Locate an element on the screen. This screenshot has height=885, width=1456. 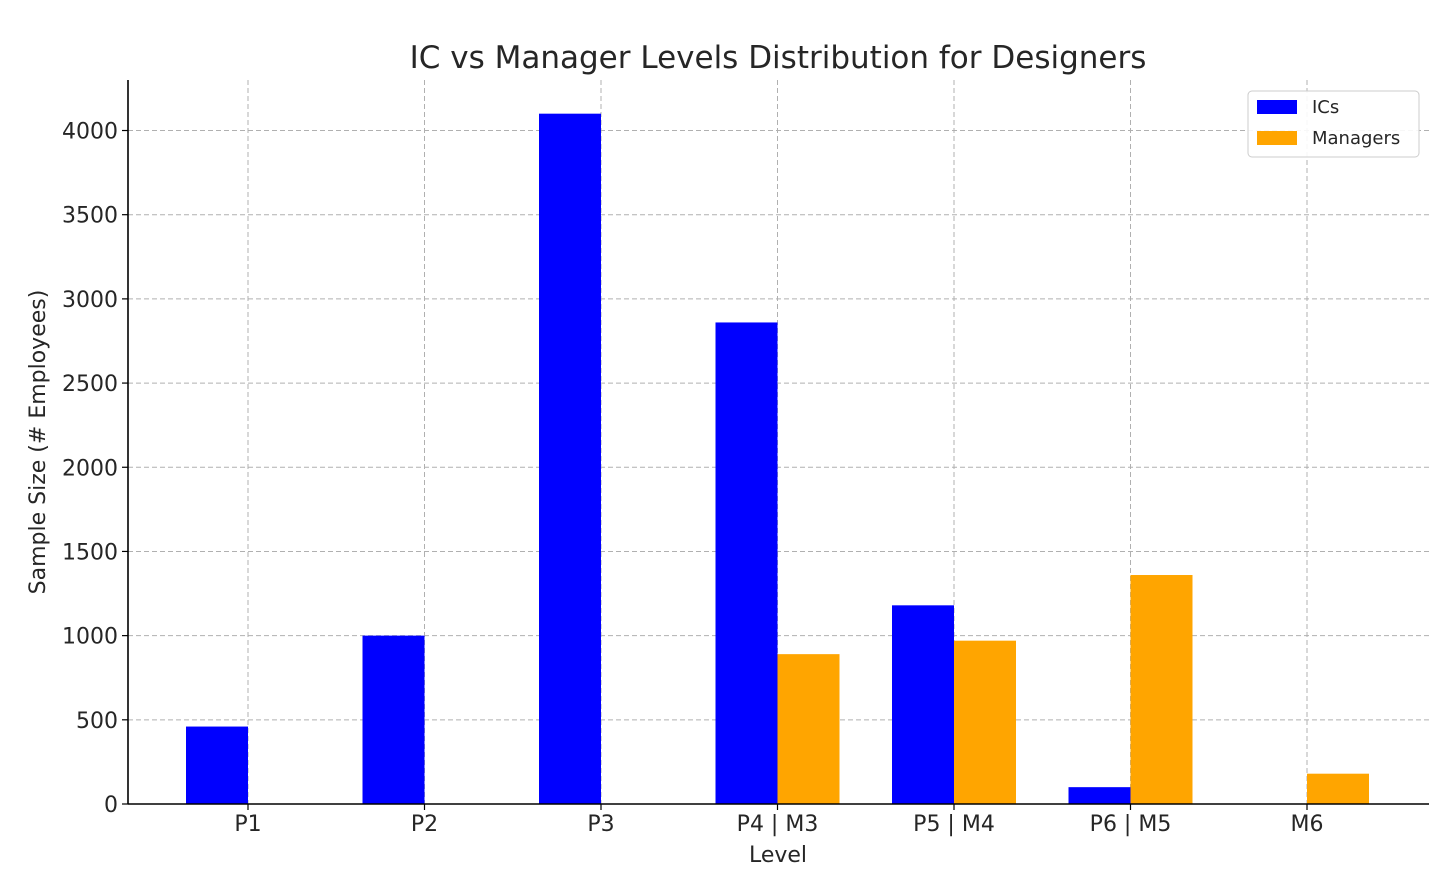
legend-label-managers: Managers is located at coordinates (1356, 138).